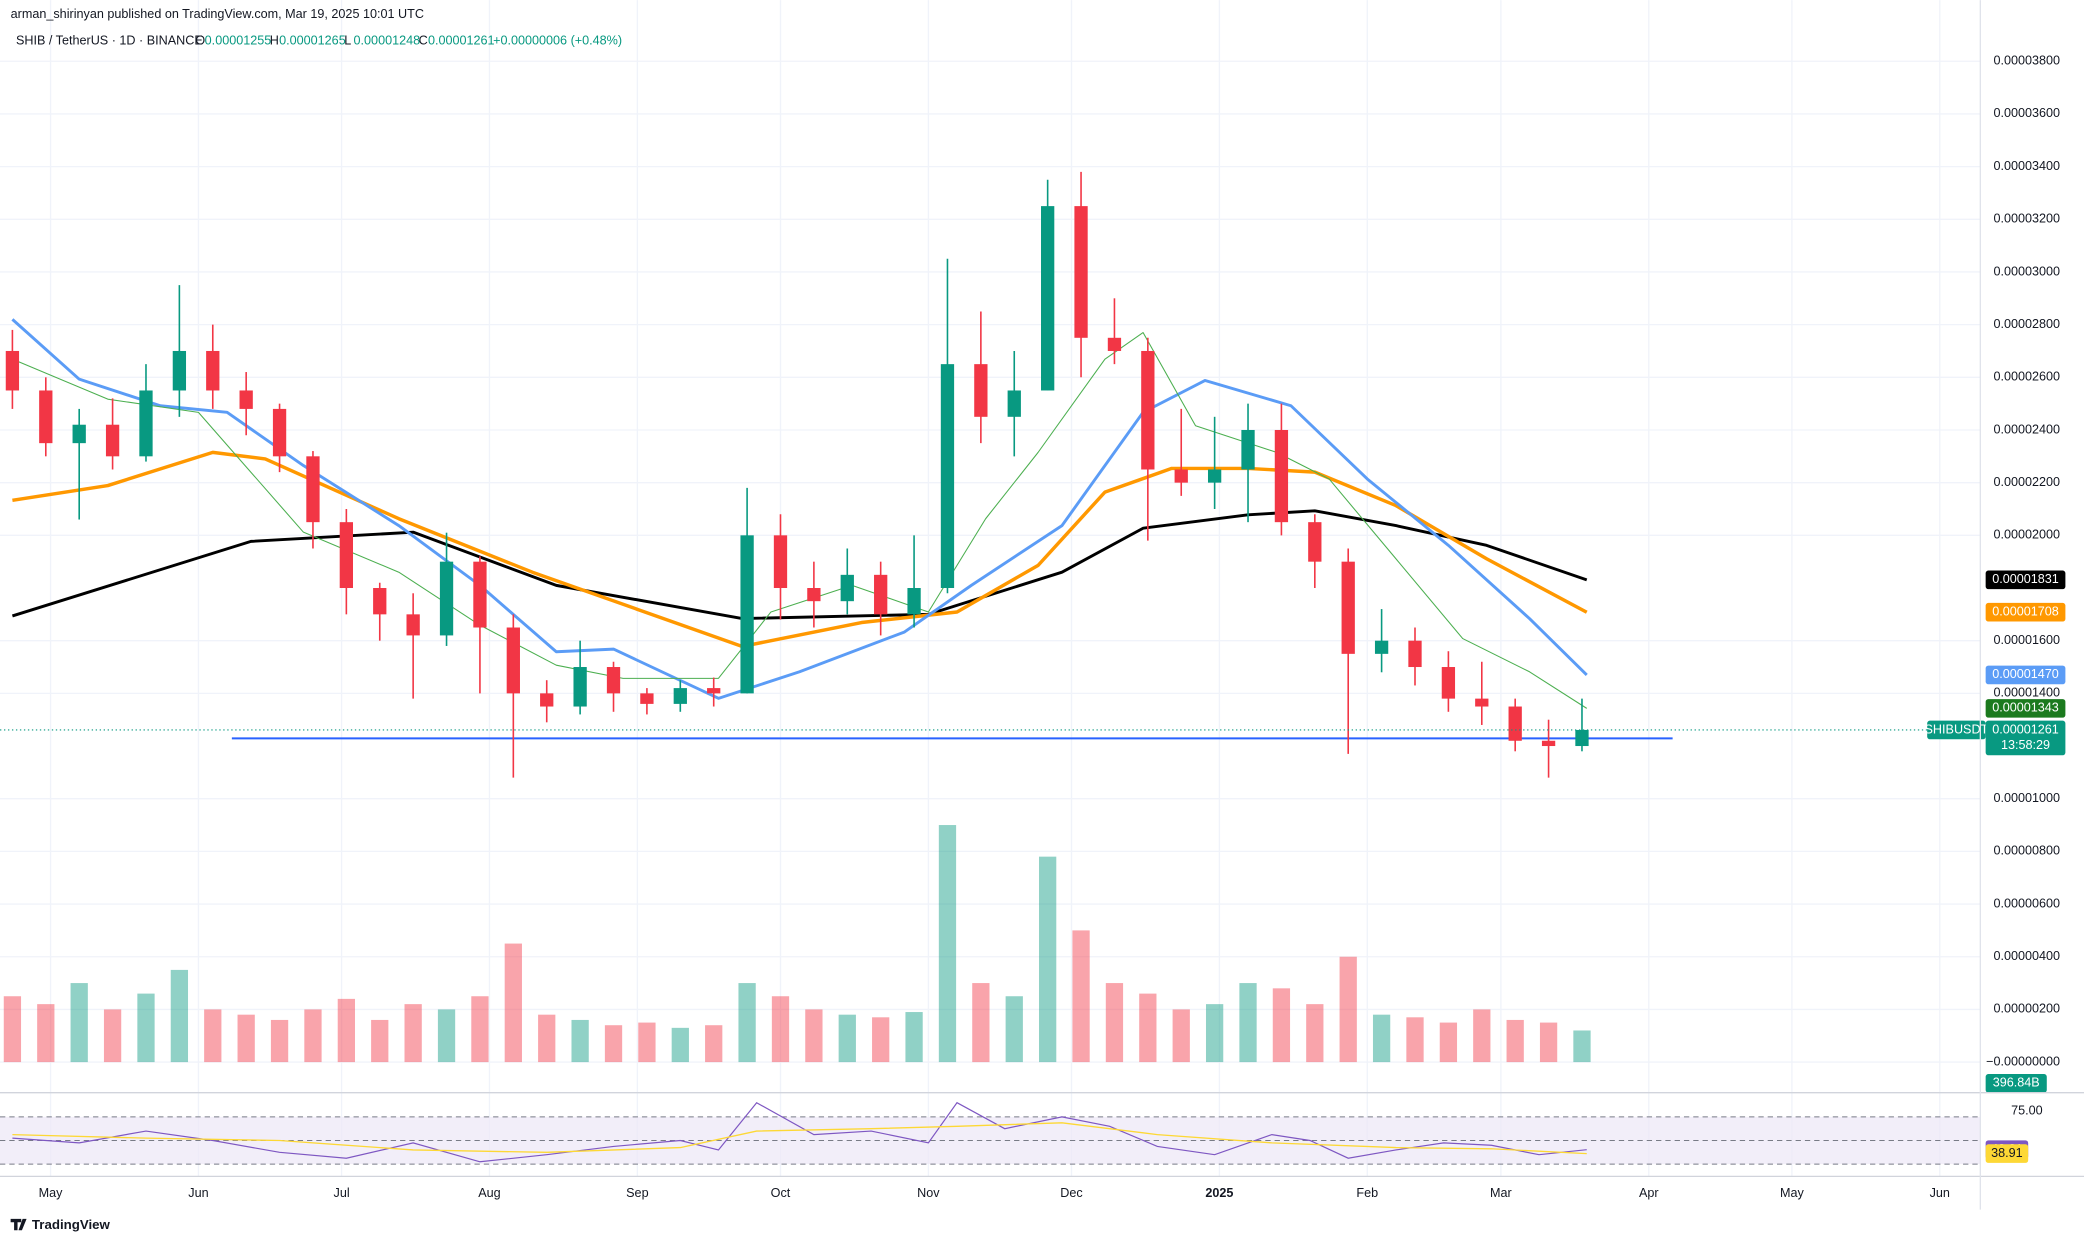  Describe the element at coordinates (2026, 640) in the screenshot. I see `y-tick-label: 0.00001600` at that location.